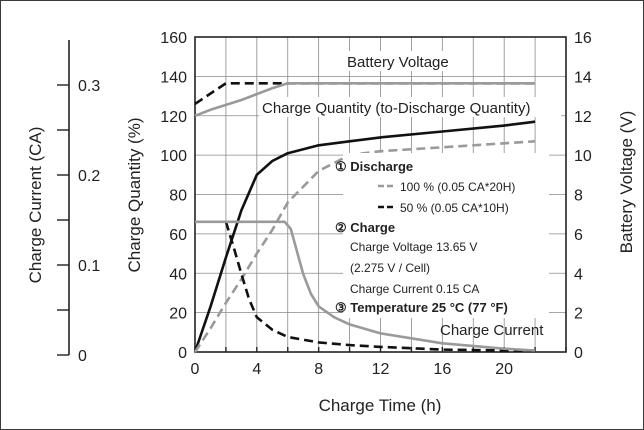 The height and width of the screenshot is (430, 644). Describe the element at coordinates (365, 227) in the screenshot. I see `legend-charge-heading: ② Charge` at that location.